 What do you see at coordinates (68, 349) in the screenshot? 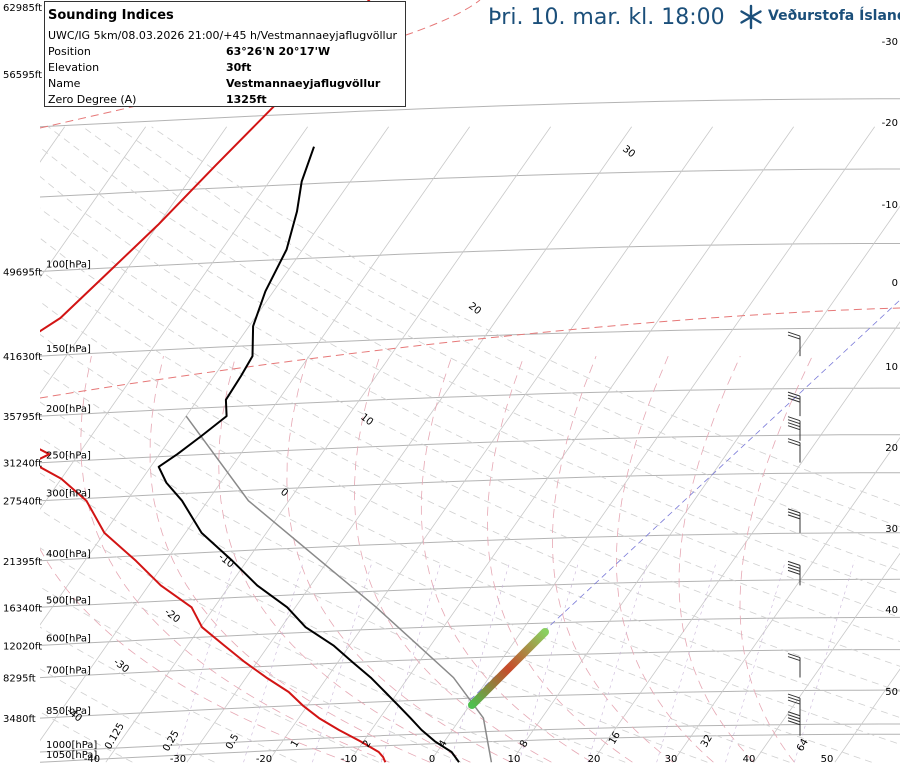
I see `pressure-label: 150[hPa]` at bounding box center [68, 349].